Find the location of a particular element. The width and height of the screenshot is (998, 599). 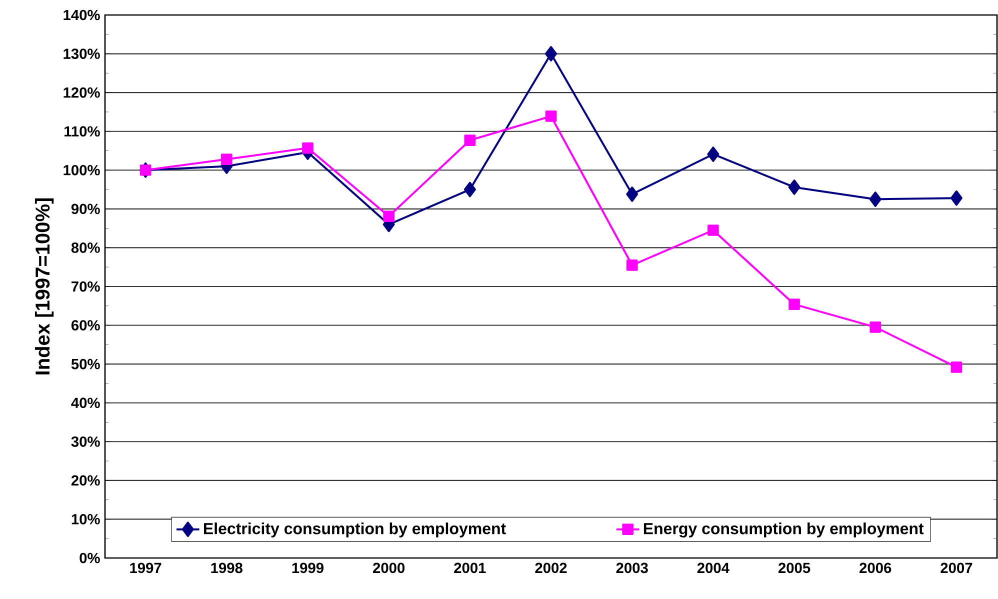

x-tick-label: 2001 is located at coordinates (470, 568).